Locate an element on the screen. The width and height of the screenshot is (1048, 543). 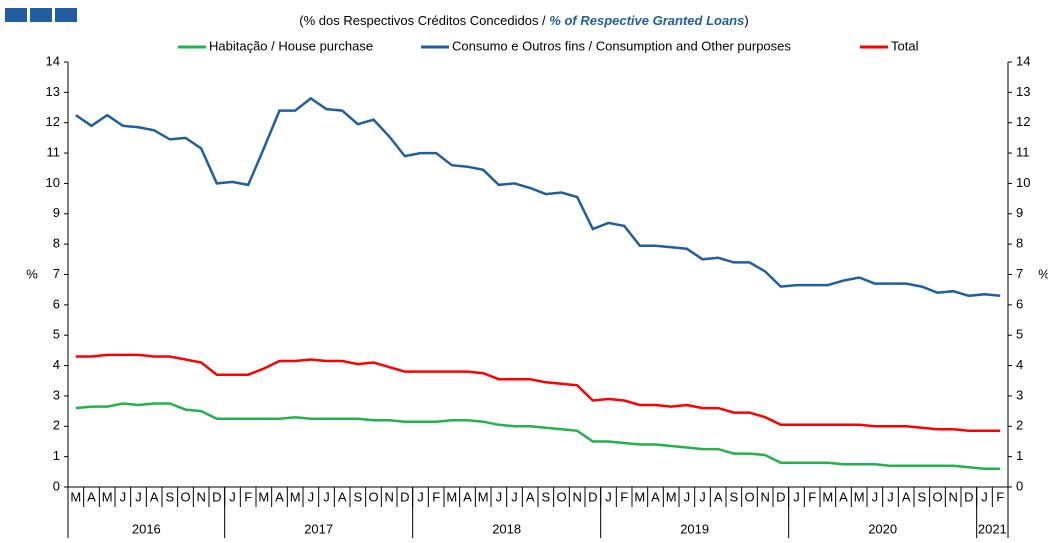
y-tick-label: 13 is located at coordinates (53, 91).